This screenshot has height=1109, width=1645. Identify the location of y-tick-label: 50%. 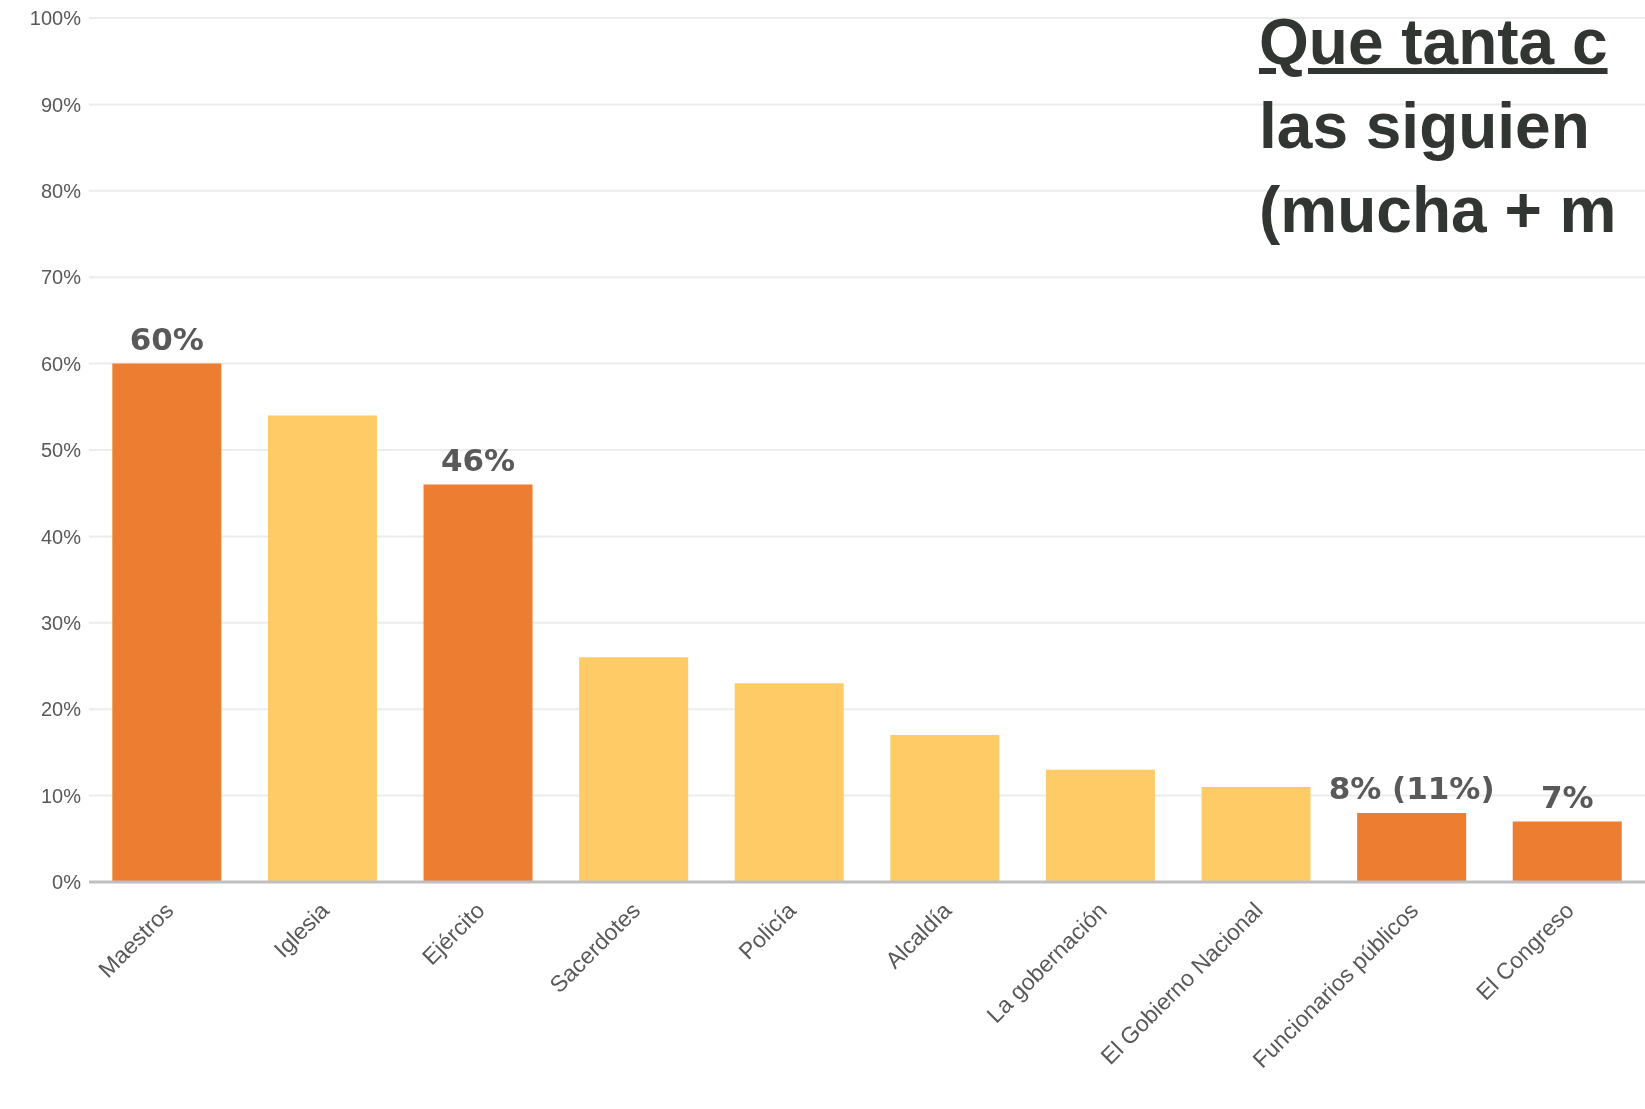
(61, 450).